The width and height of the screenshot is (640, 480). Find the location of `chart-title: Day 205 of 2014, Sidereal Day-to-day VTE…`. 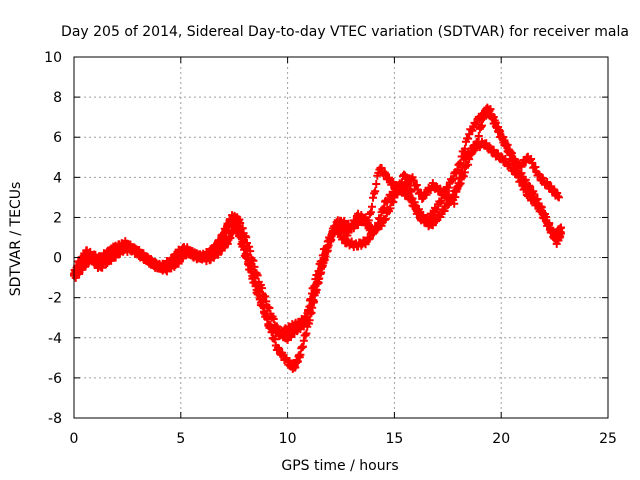

chart-title: Day 205 of 2014, Sidereal Day-to-day VTE… is located at coordinates (345, 32).